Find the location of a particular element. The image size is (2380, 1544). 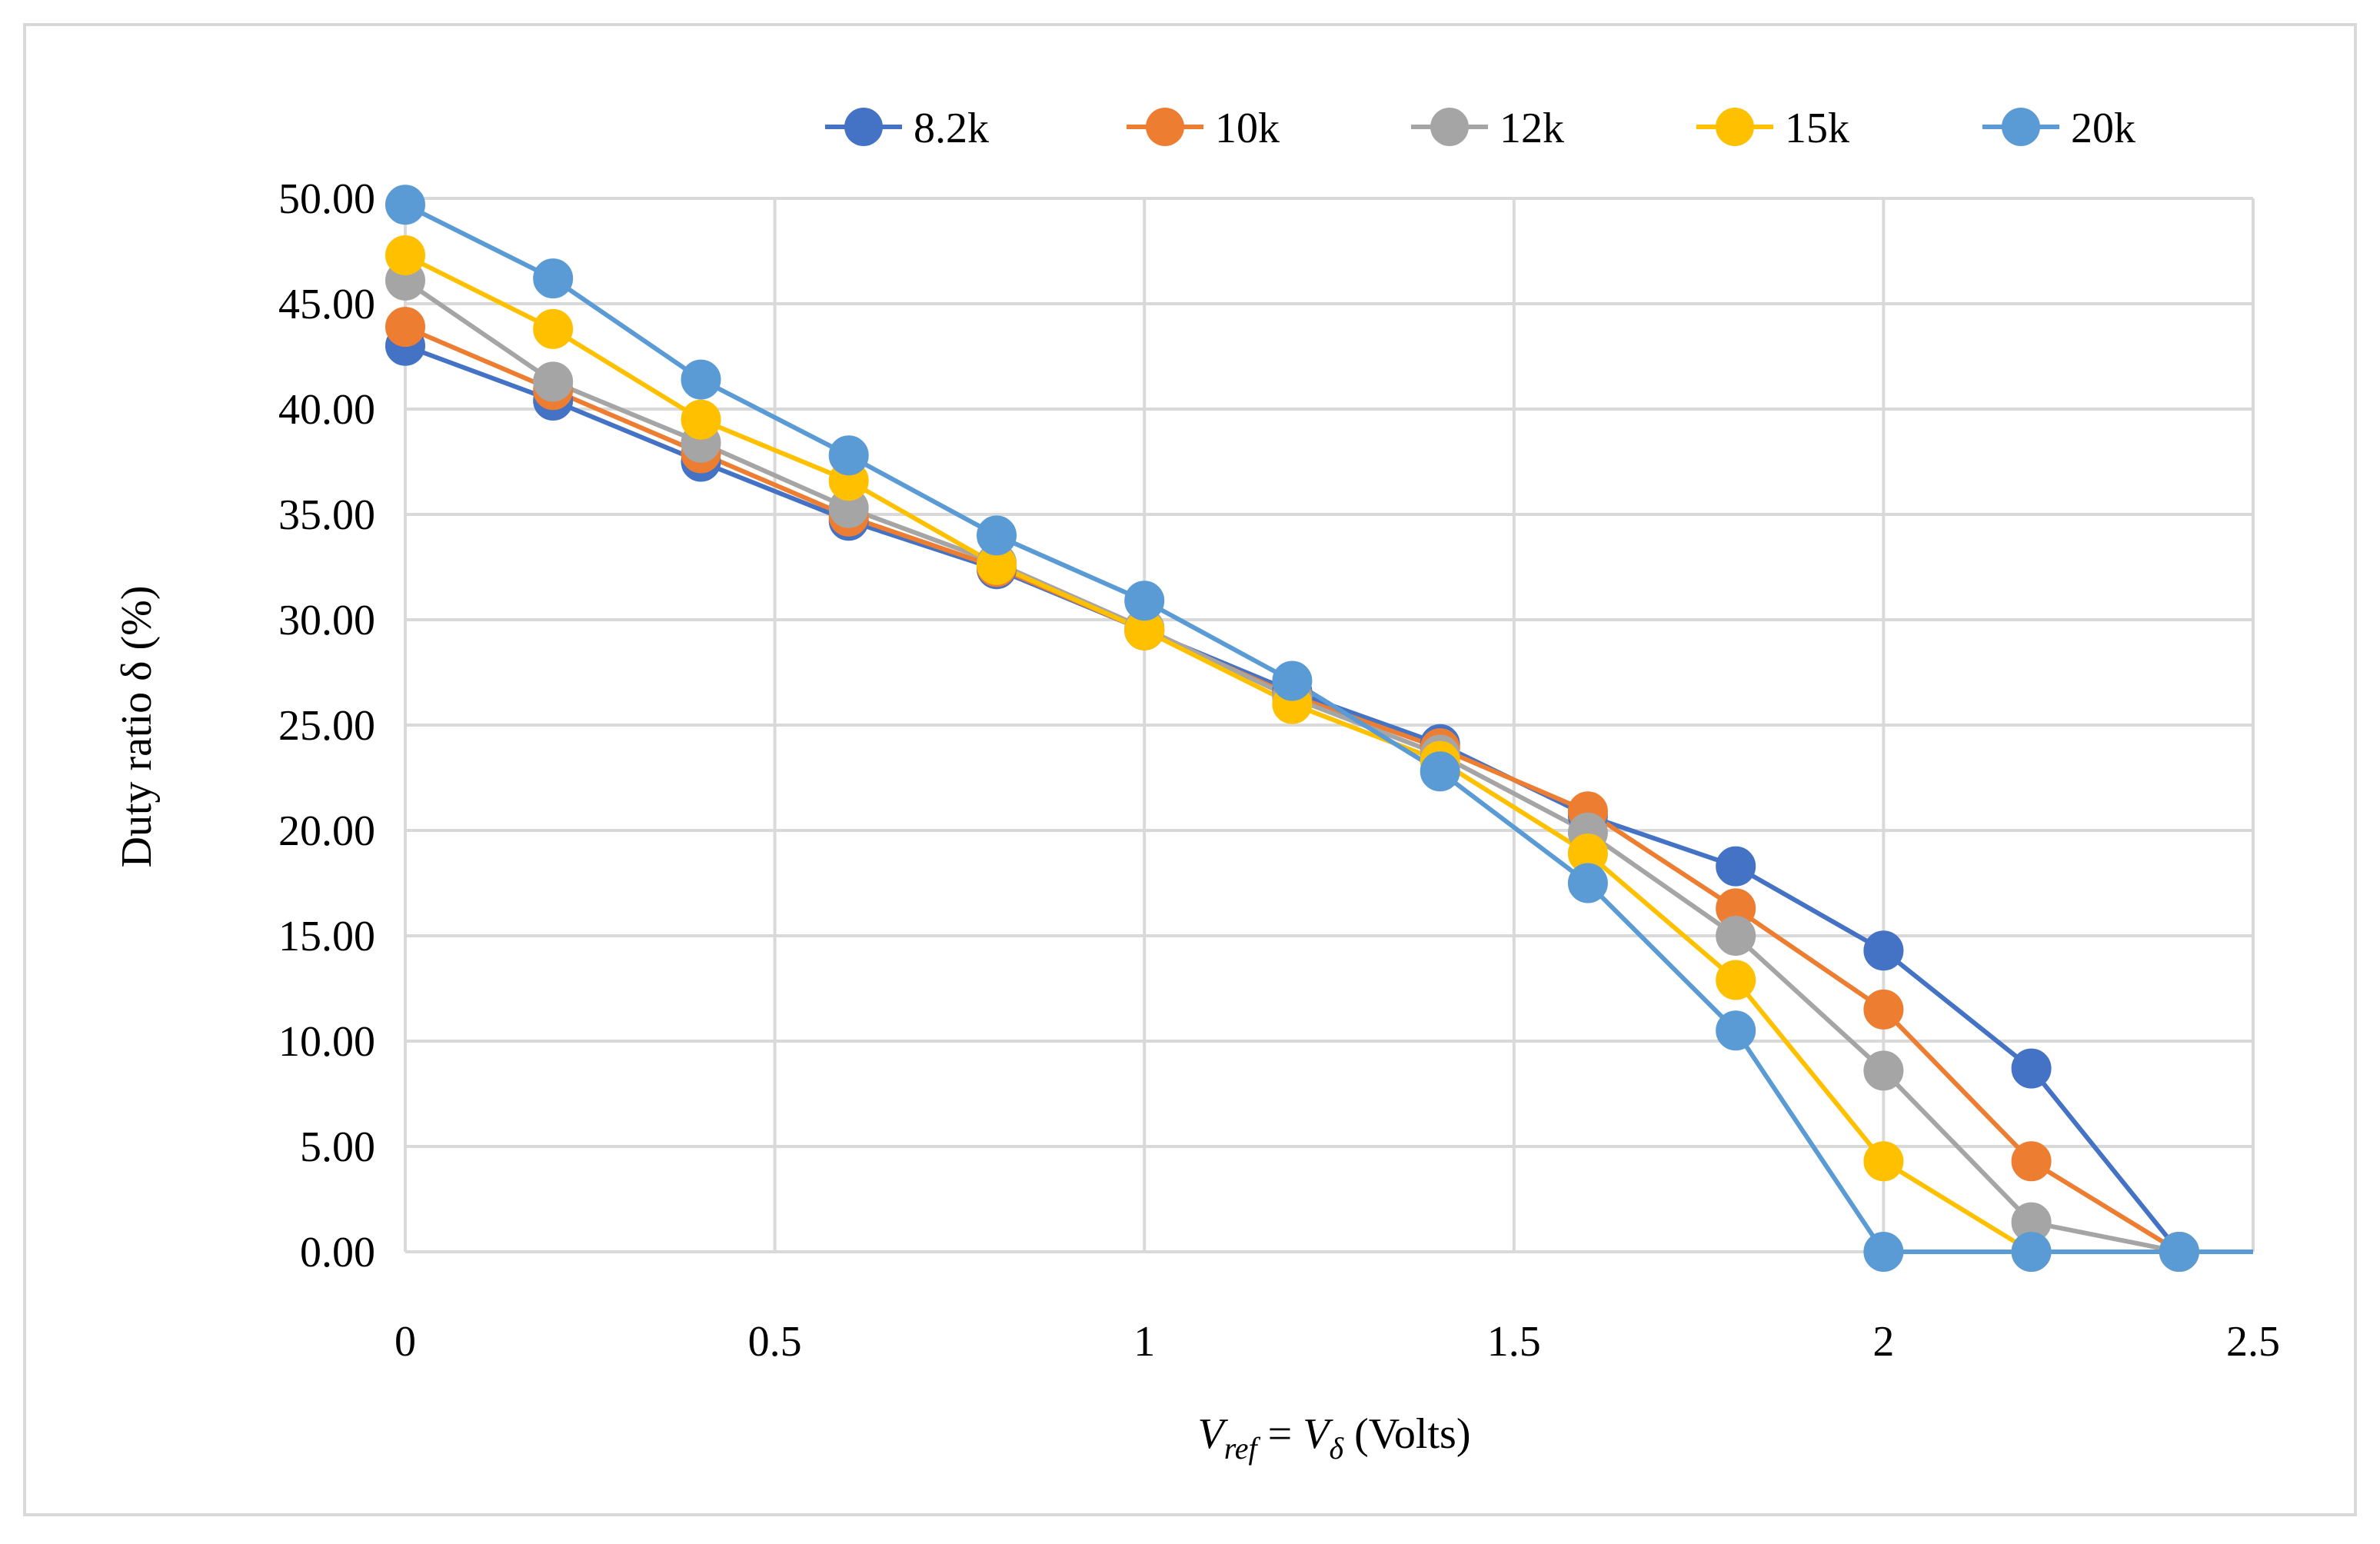

y-tick-label: 10.00 is located at coordinates (326, 1042).